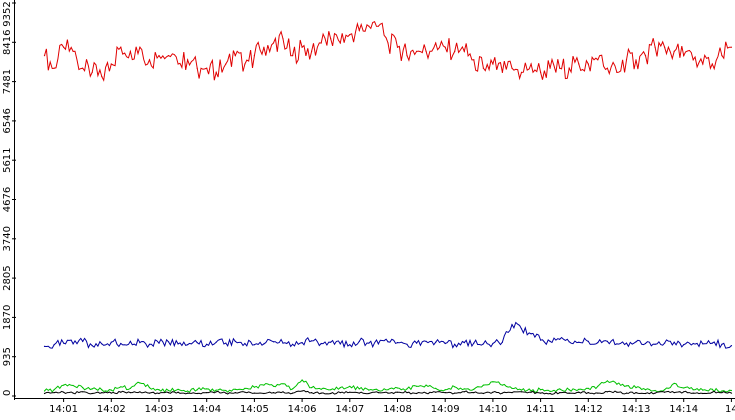 The width and height of the screenshot is (735, 420). I want to click on x-tick-label: 14:11, so click(540, 409).